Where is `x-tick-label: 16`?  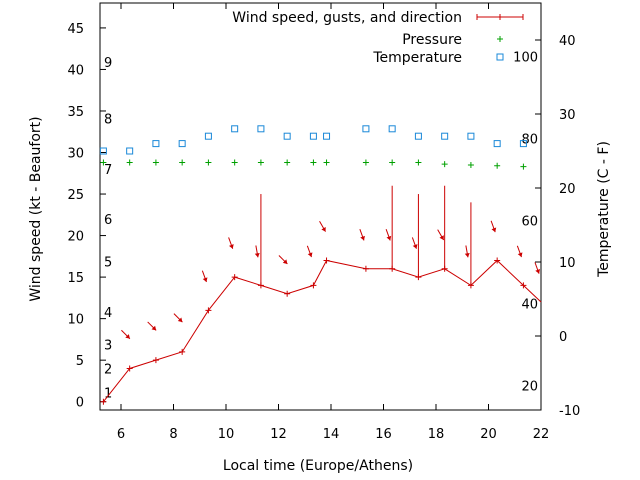 x-tick-label: 16 is located at coordinates (383, 434).